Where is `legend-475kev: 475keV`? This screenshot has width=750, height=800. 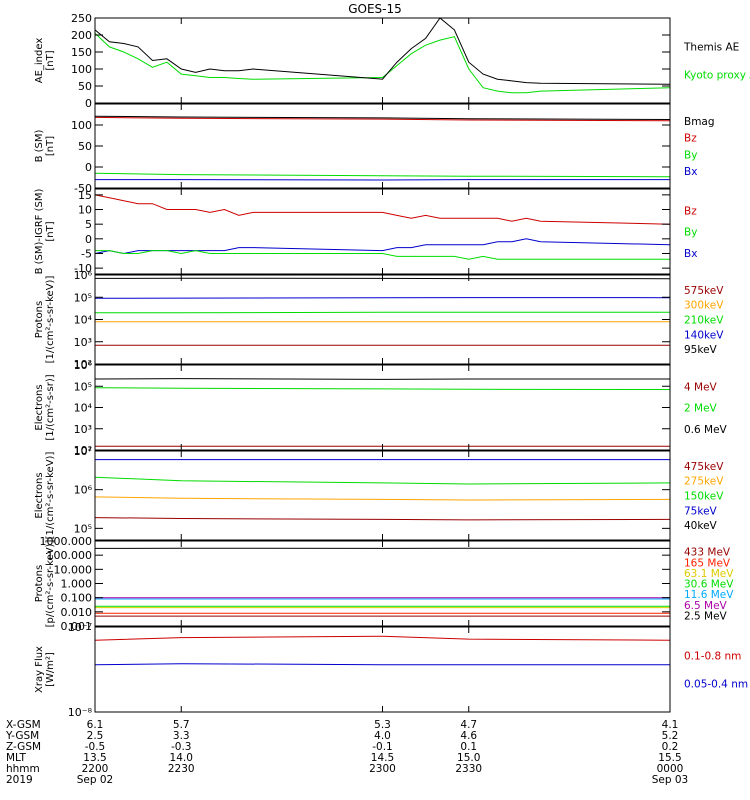
legend-475kev: 475keV is located at coordinates (704, 467).